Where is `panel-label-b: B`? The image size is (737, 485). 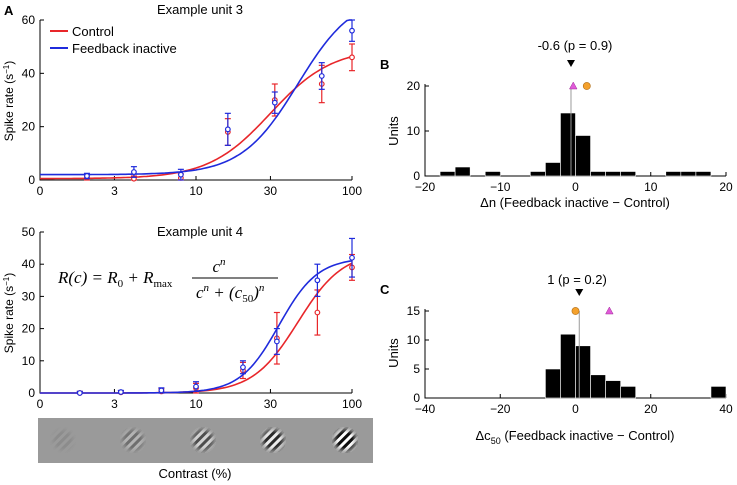
panel-label-b: B is located at coordinates (384, 64).